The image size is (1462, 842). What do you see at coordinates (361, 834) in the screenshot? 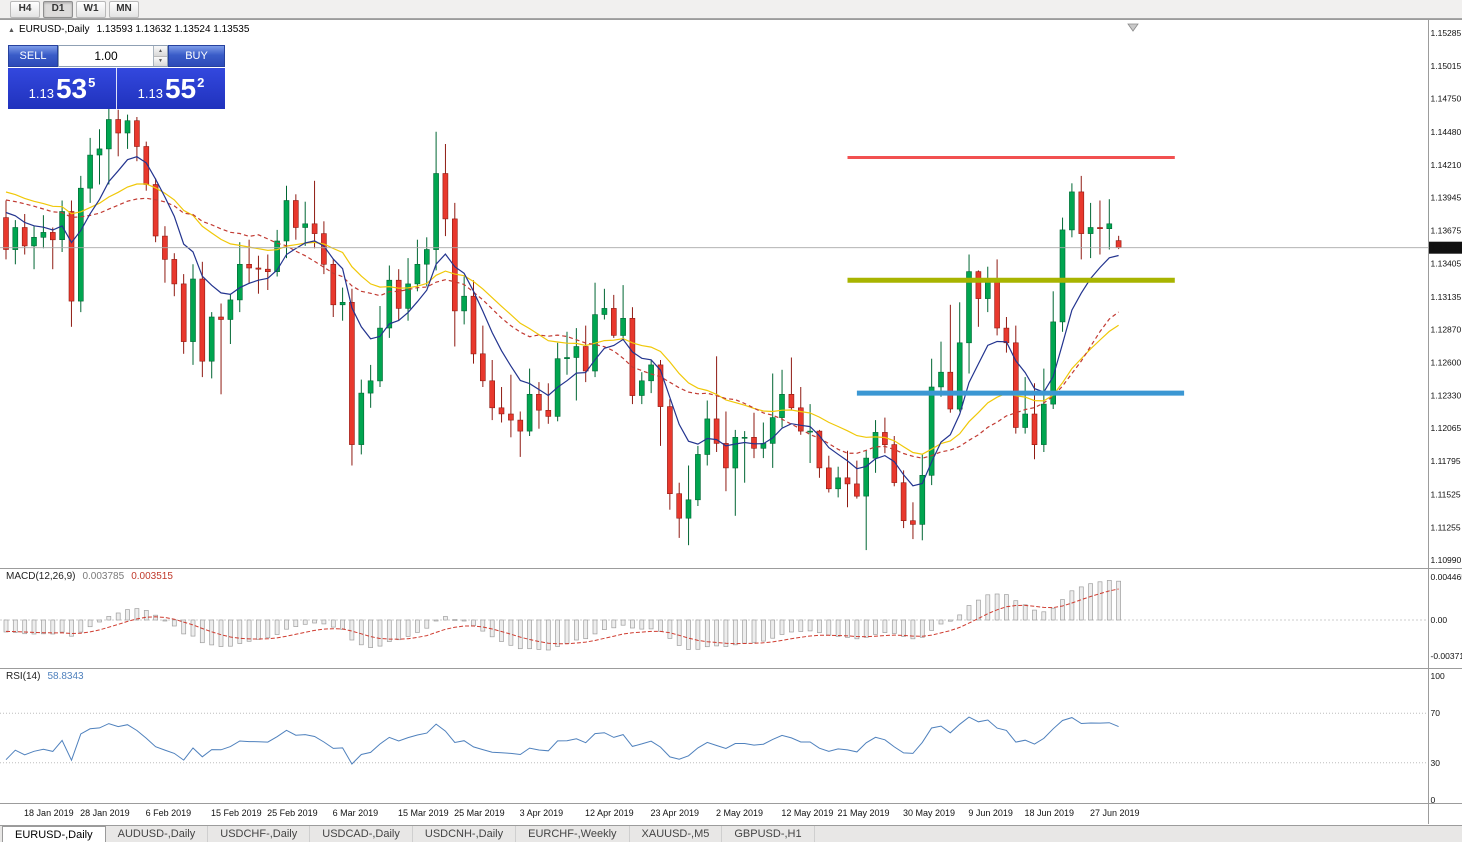
I see `tab-usdcad-daily: USDCAD-,Daily` at bounding box center [361, 834].